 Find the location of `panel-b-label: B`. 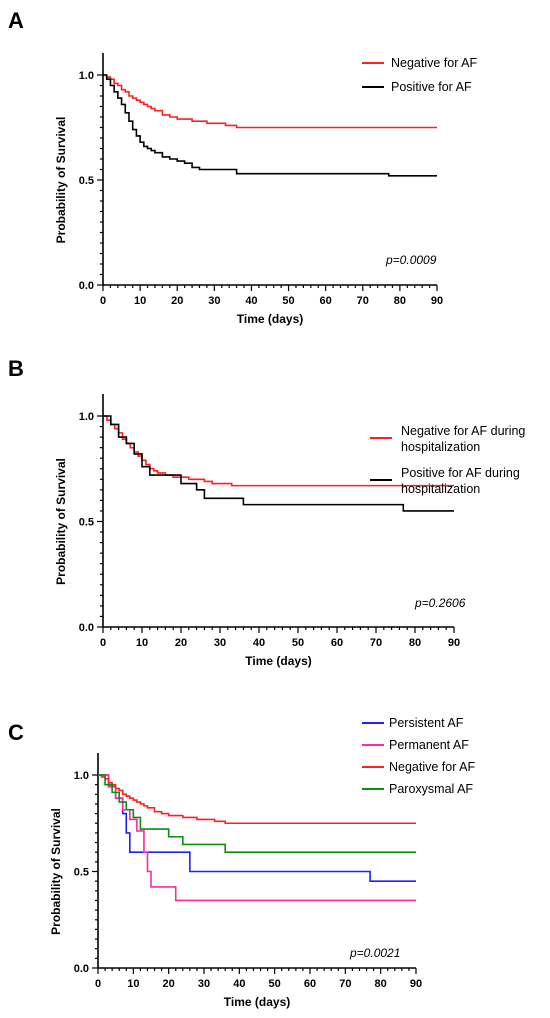

panel-b-label: B is located at coordinates (16, 368).